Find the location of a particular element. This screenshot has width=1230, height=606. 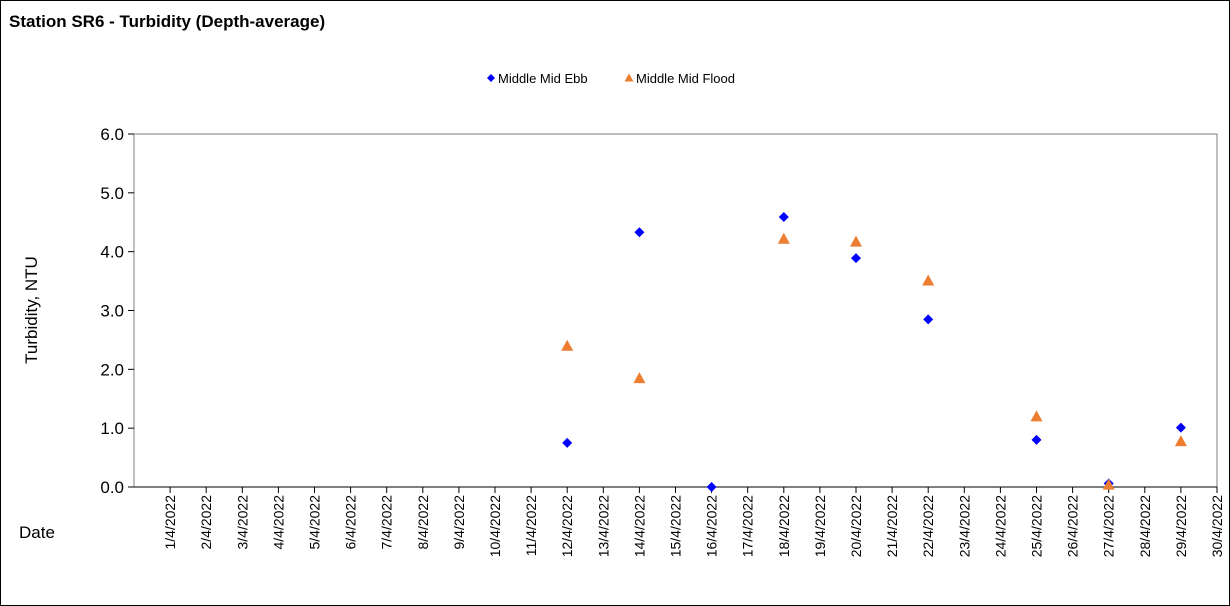

x-tick-label: 7/4/2022 is located at coordinates (387, 522).